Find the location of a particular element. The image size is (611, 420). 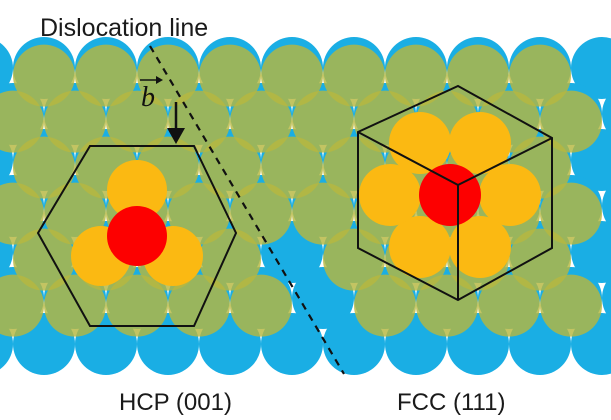

fcc-cube-edge-top is located at coordinates (408, 158).